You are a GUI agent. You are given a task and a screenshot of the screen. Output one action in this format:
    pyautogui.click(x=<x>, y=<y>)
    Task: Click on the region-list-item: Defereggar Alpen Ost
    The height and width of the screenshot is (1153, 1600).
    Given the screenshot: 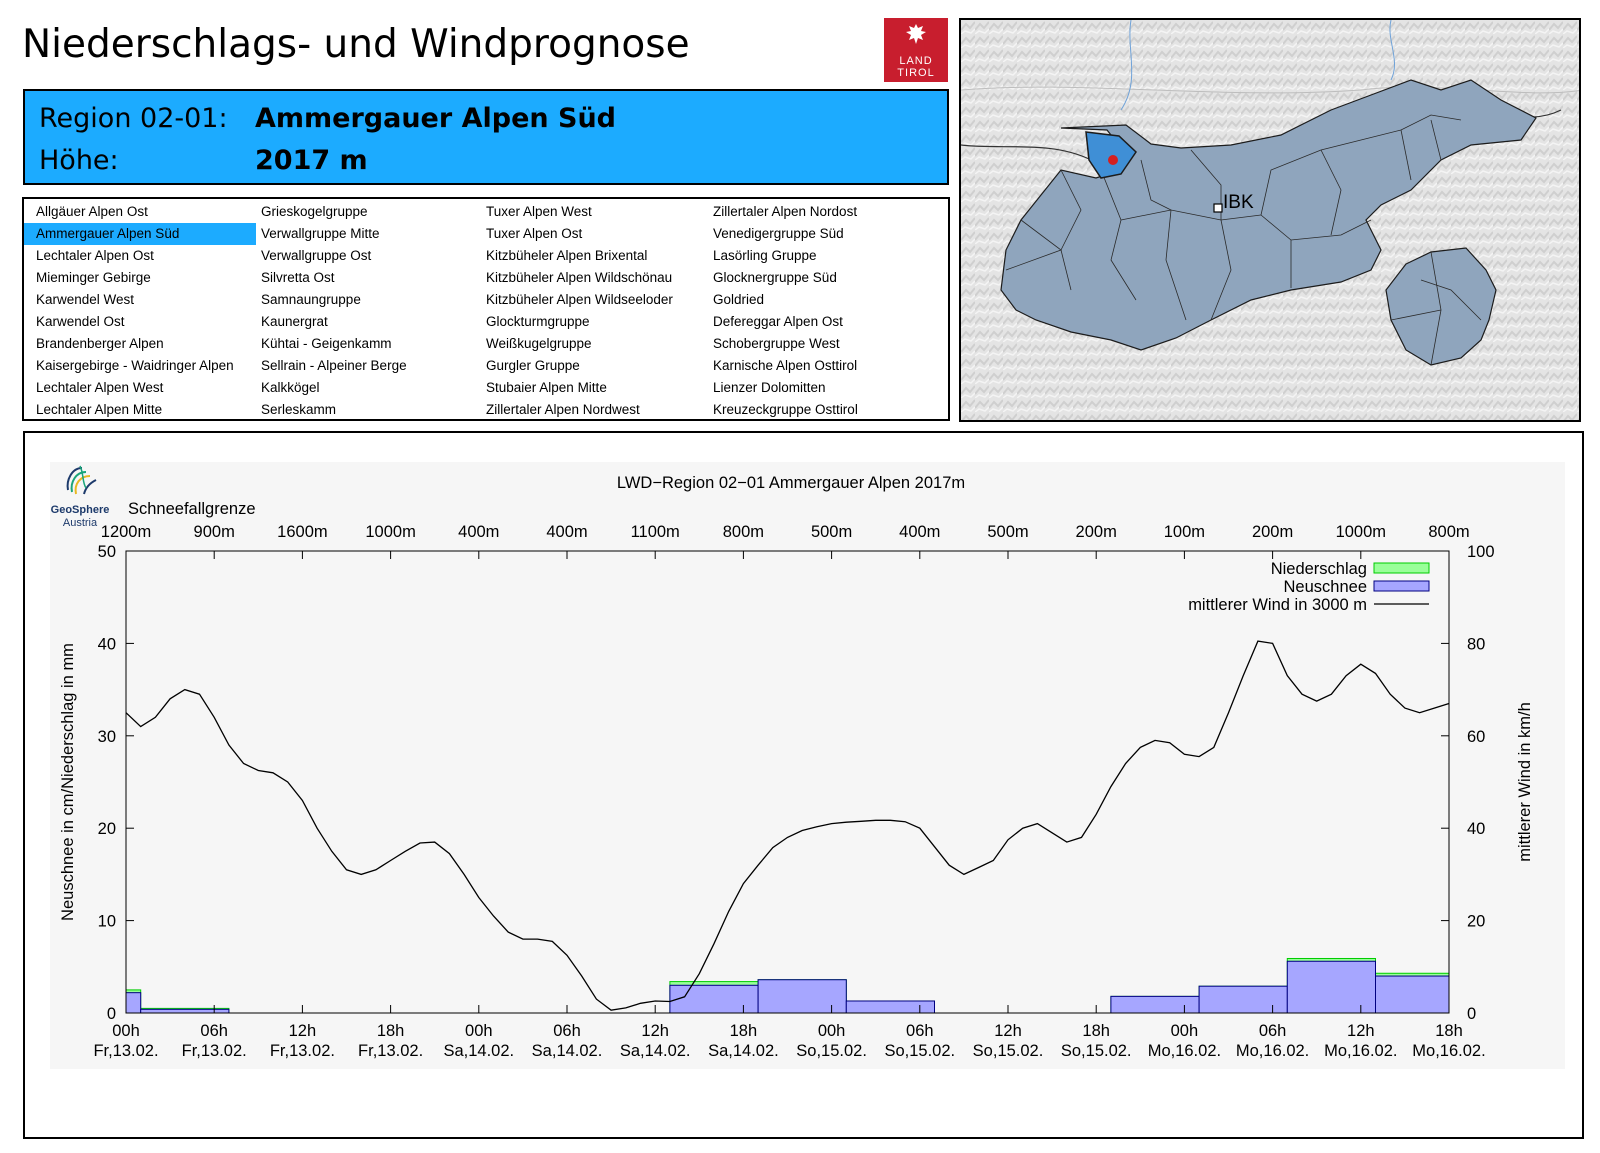 What is the action you would take?
    pyautogui.click(x=778, y=321)
    